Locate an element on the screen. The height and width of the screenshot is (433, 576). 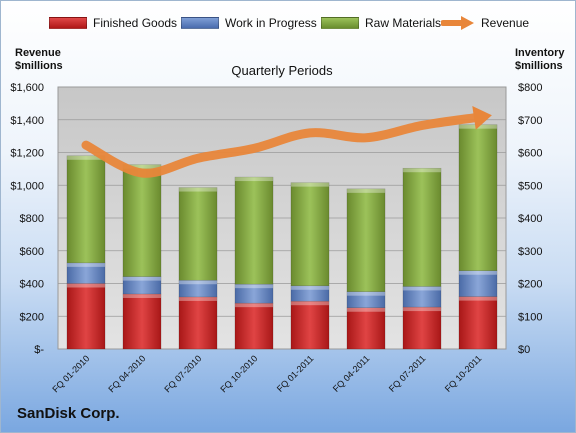
legend-item-raw-materials: Raw Materials is located at coordinates (381, 23).